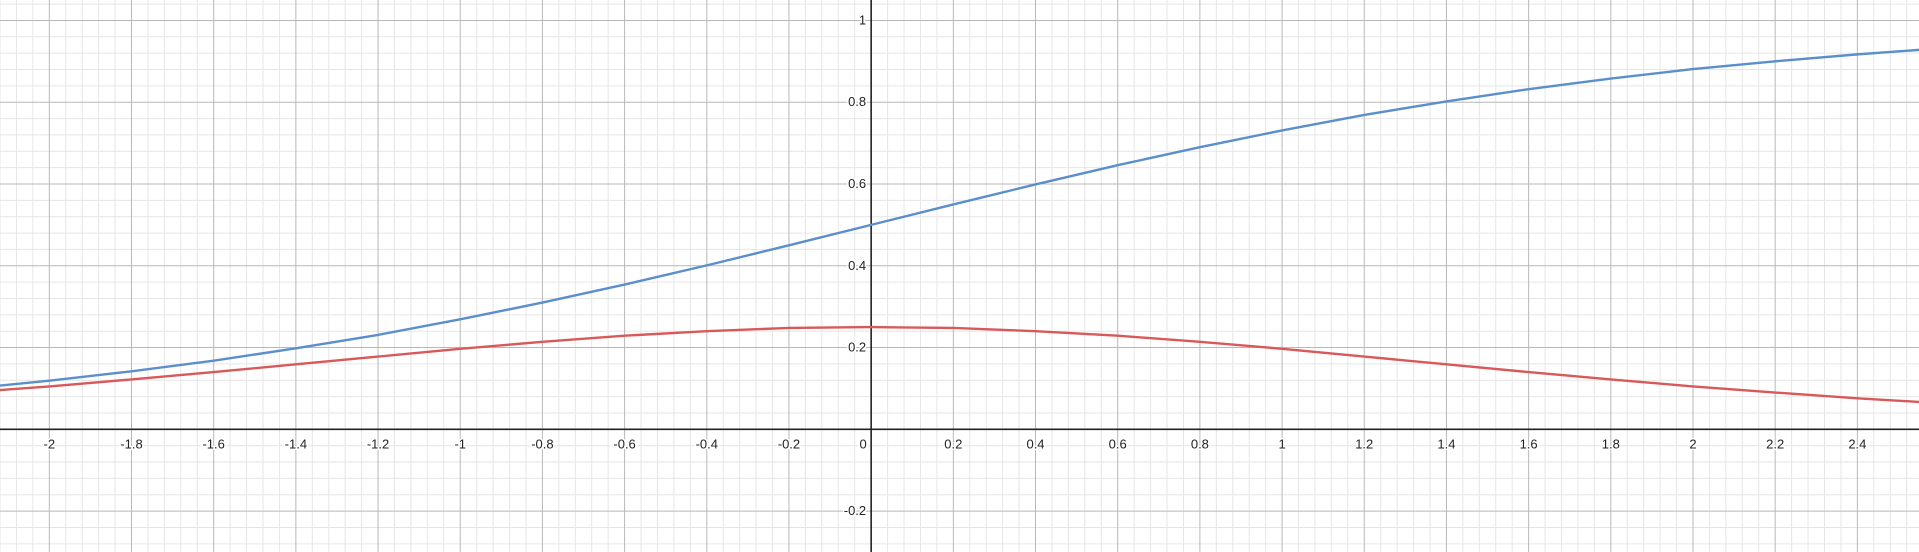 This screenshot has width=1919, height=552. I want to click on y-tick-label: 0.4, so click(857, 265).